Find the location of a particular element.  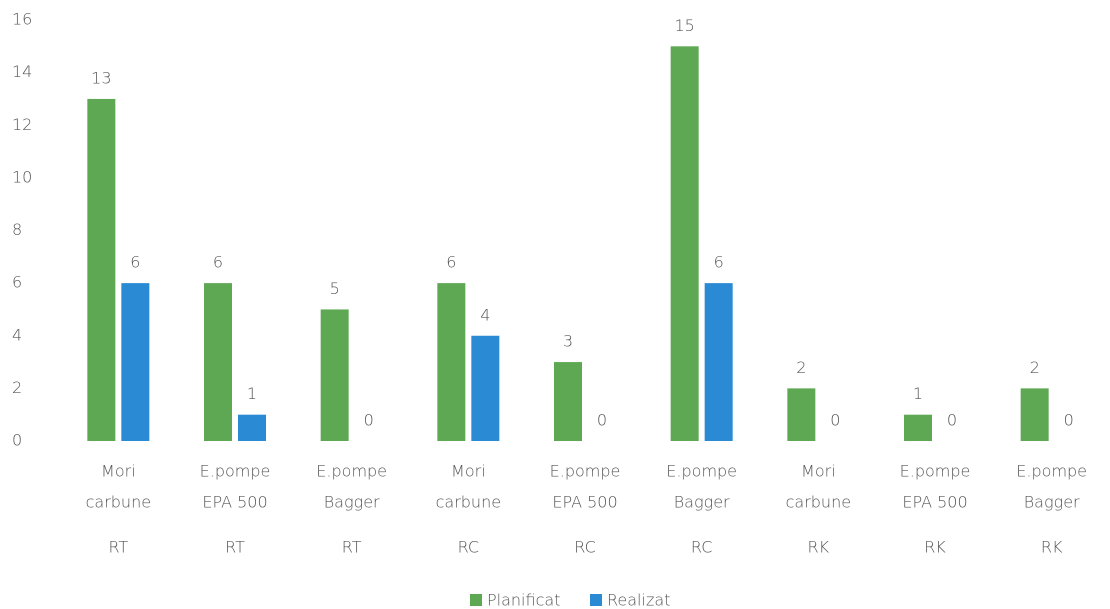

data-label: 13 is located at coordinates (101, 77).